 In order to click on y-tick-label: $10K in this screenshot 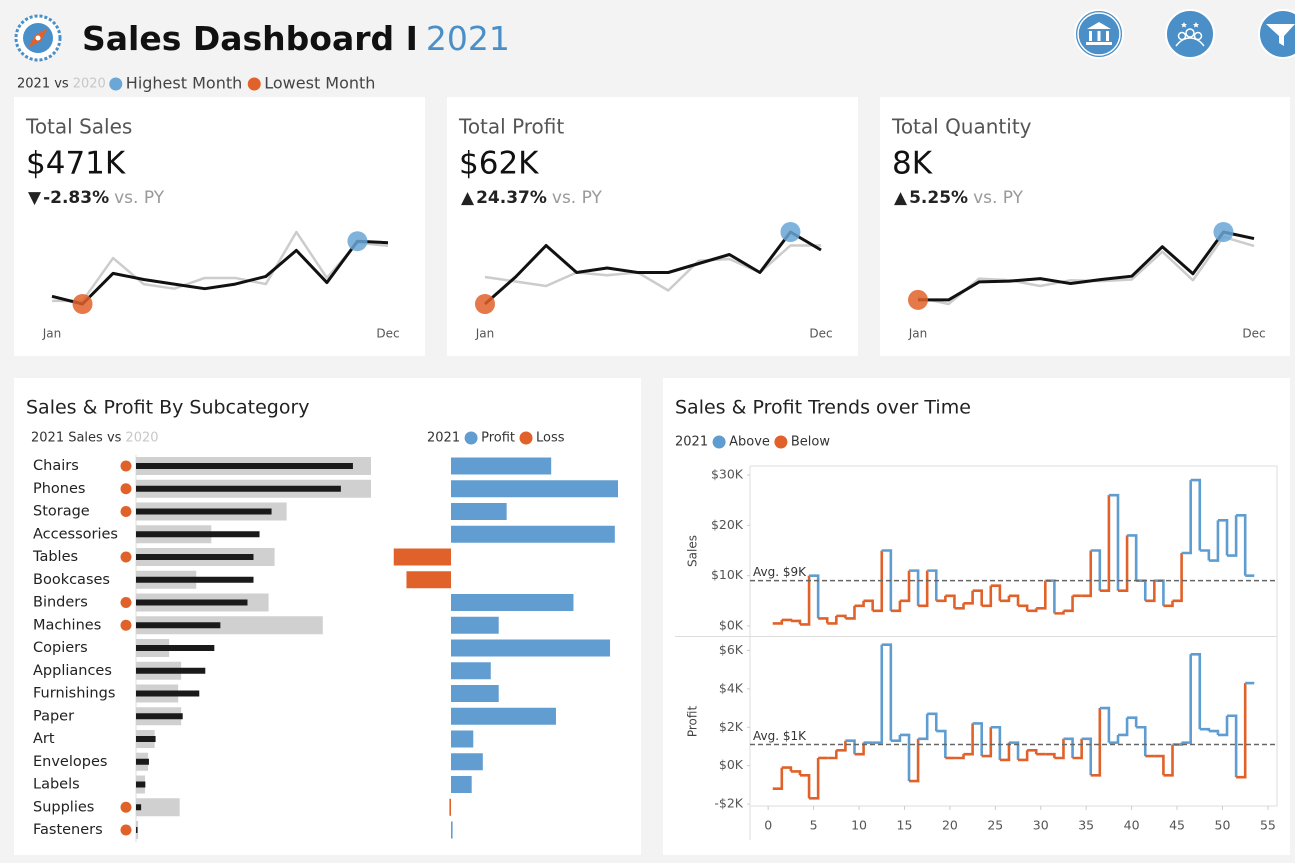, I will do `click(727, 574)`.